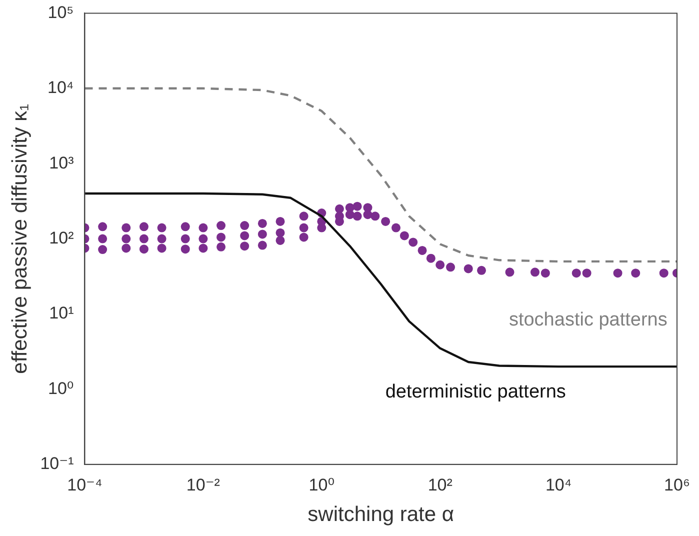 The image size is (699, 536). Describe the element at coordinates (203, 484) in the screenshot. I see `x-tick-label: 10⁻²` at that location.